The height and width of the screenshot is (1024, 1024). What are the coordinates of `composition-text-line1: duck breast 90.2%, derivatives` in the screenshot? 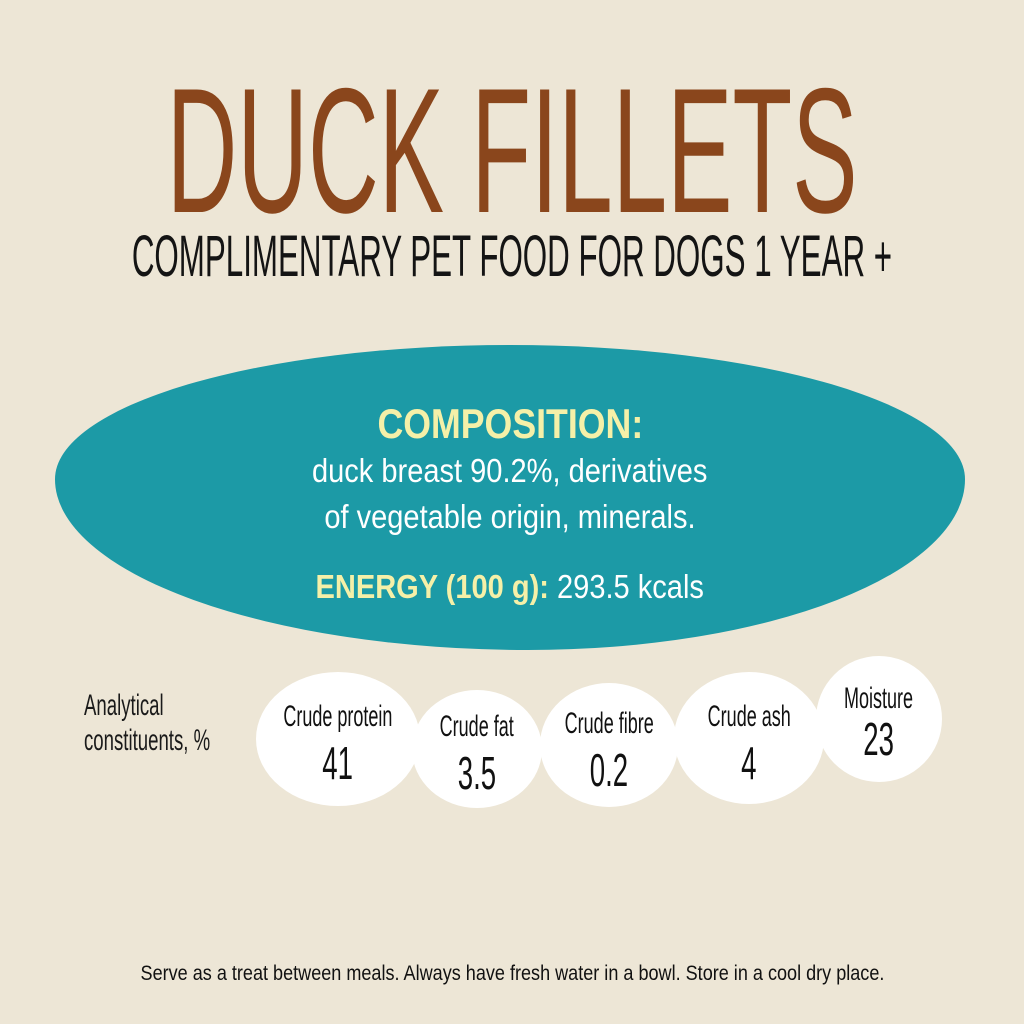 It's located at (510, 470).